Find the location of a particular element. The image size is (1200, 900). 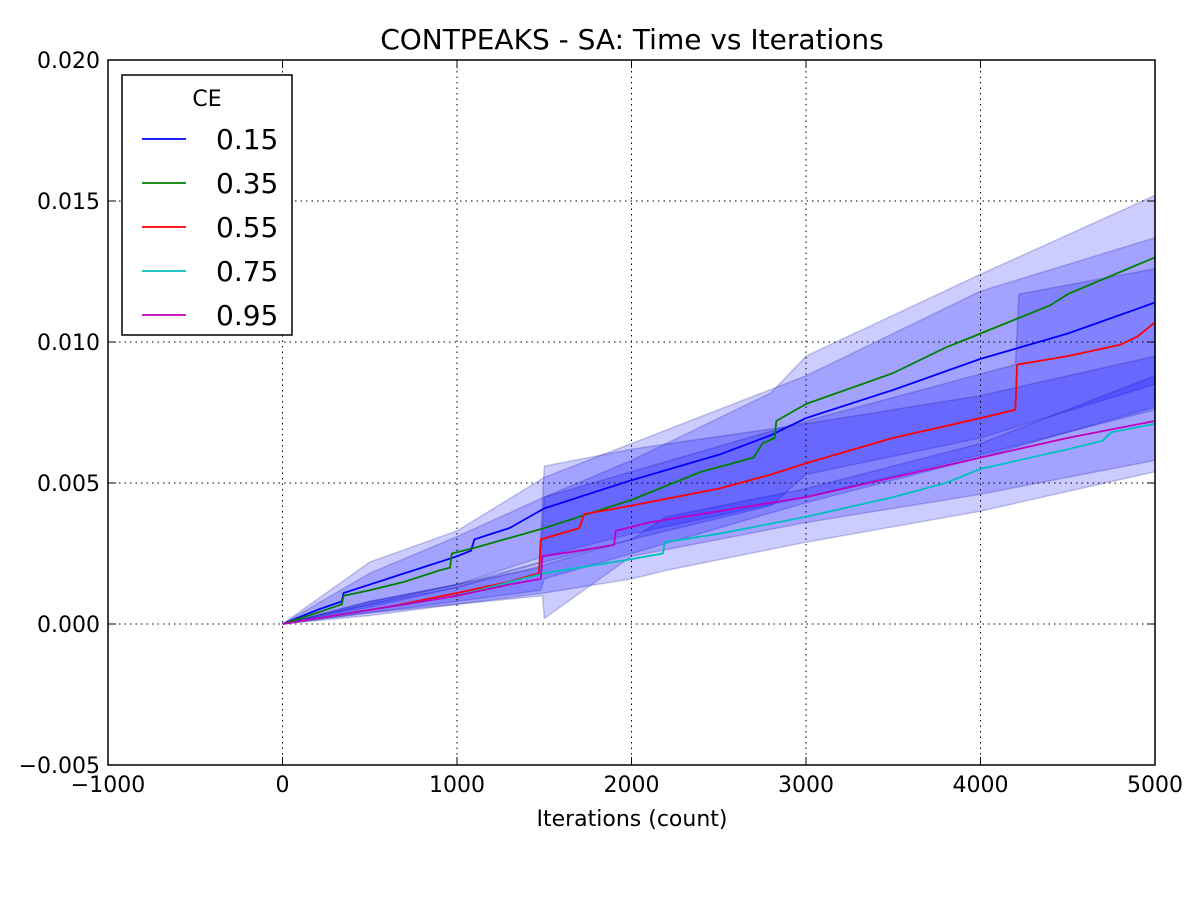

y-tick-label: 0.000 is located at coordinates (68, 625).